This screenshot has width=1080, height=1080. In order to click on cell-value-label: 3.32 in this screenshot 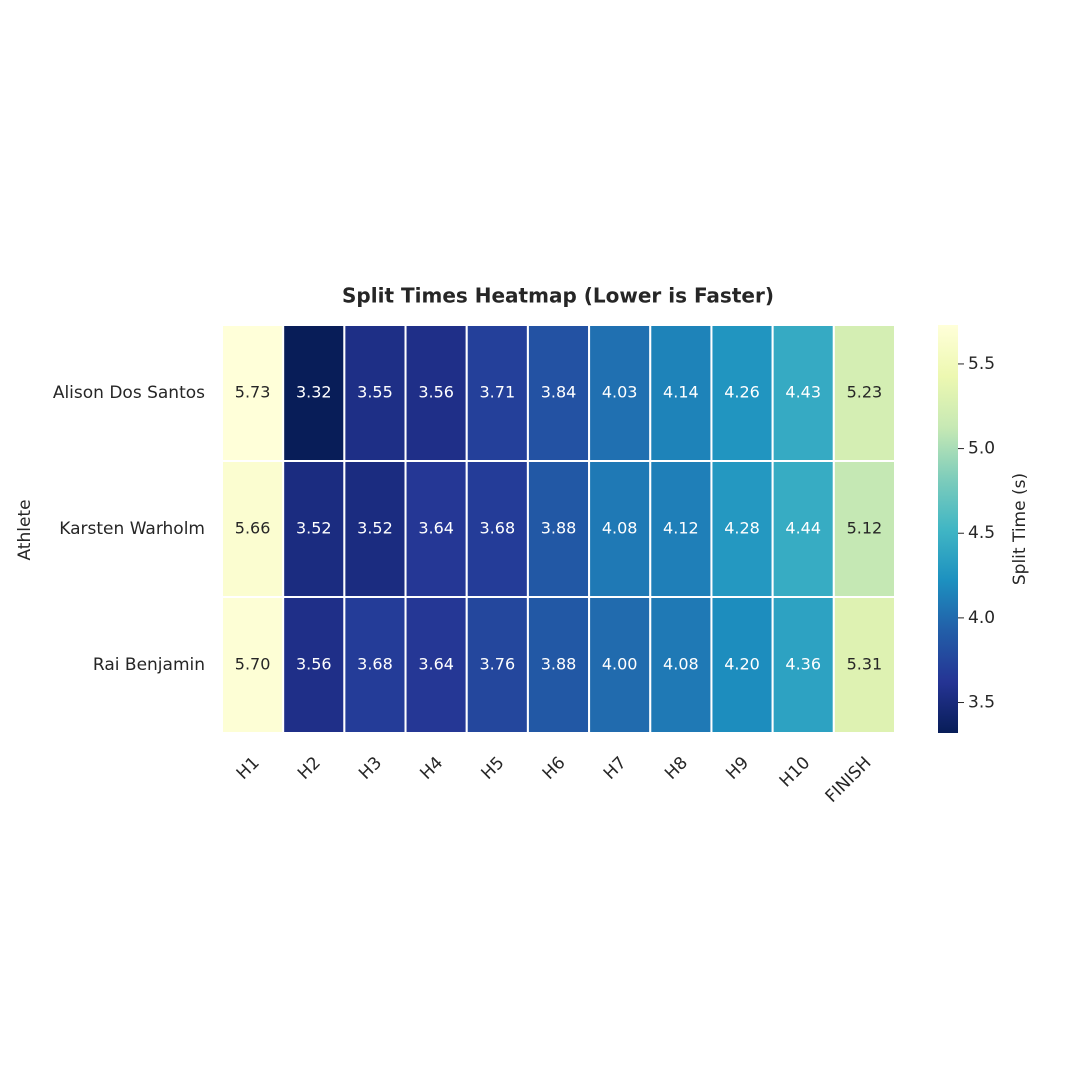, I will do `click(314, 392)`.